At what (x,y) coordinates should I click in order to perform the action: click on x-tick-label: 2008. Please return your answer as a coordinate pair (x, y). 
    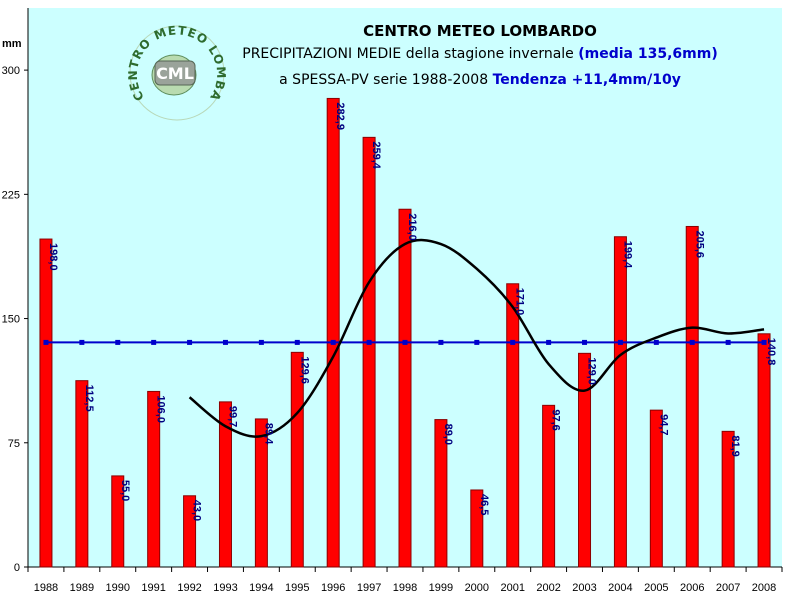
    Looking at the image, I should click on (764, 588).